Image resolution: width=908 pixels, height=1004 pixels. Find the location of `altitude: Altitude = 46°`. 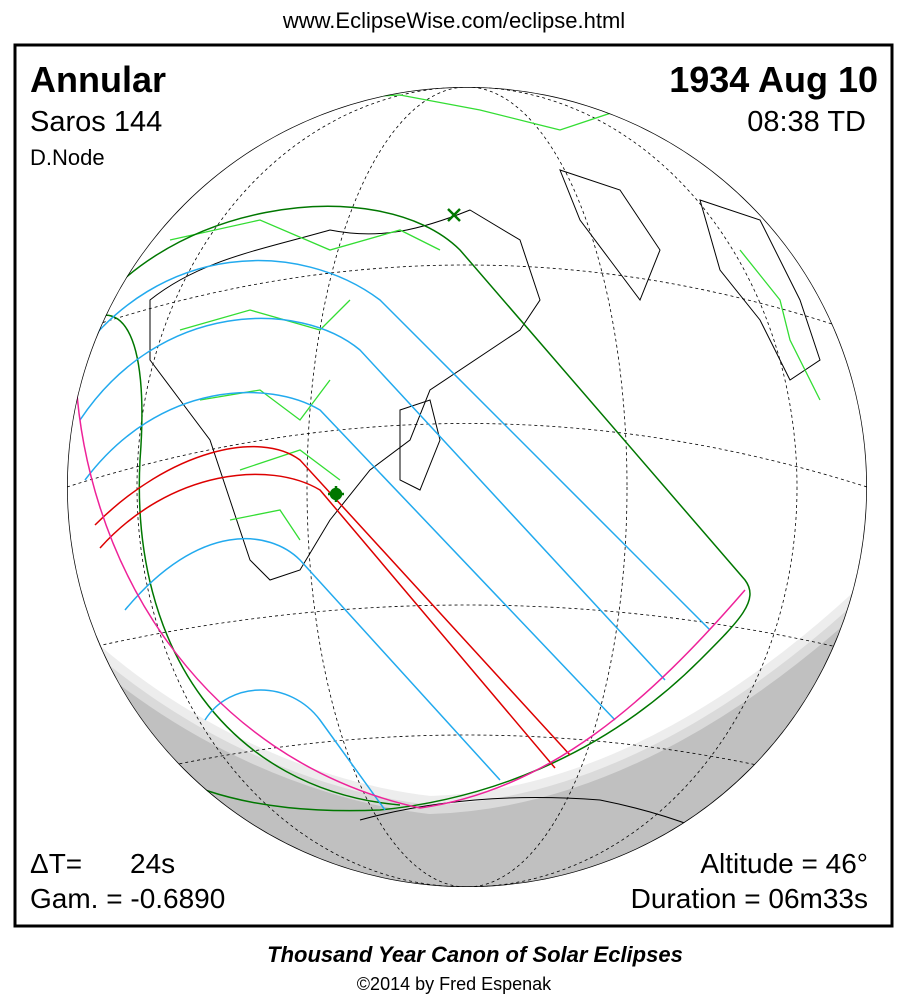

altitude: Altitude = 46° is located at coordinates (784, 863).